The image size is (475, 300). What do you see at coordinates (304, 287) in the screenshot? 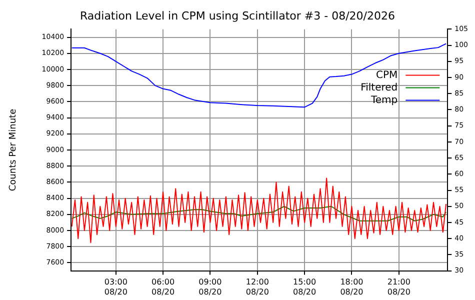
I see `x-tick-label: 15:00 08/20` at bounding box center [304, 287].